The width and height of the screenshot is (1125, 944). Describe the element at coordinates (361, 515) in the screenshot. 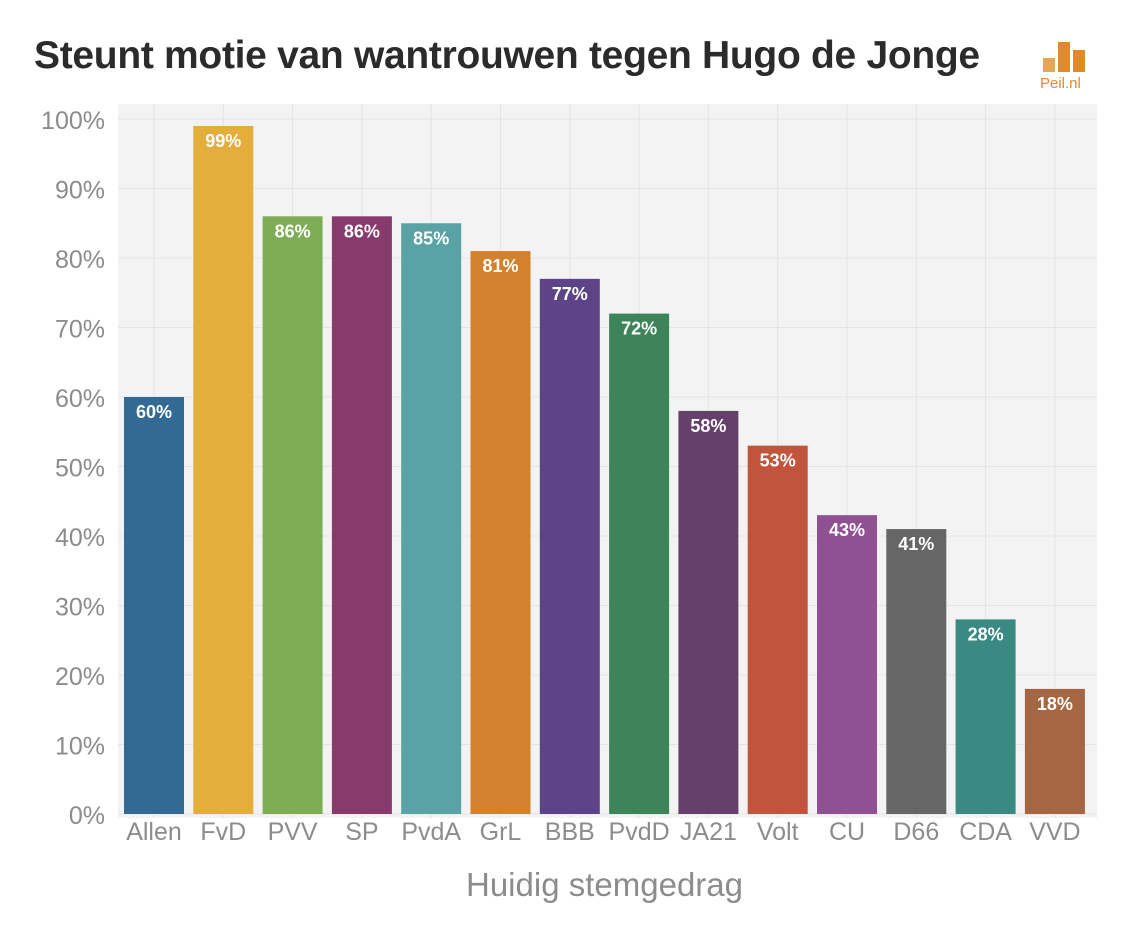

I see `bar-sp` at that location.